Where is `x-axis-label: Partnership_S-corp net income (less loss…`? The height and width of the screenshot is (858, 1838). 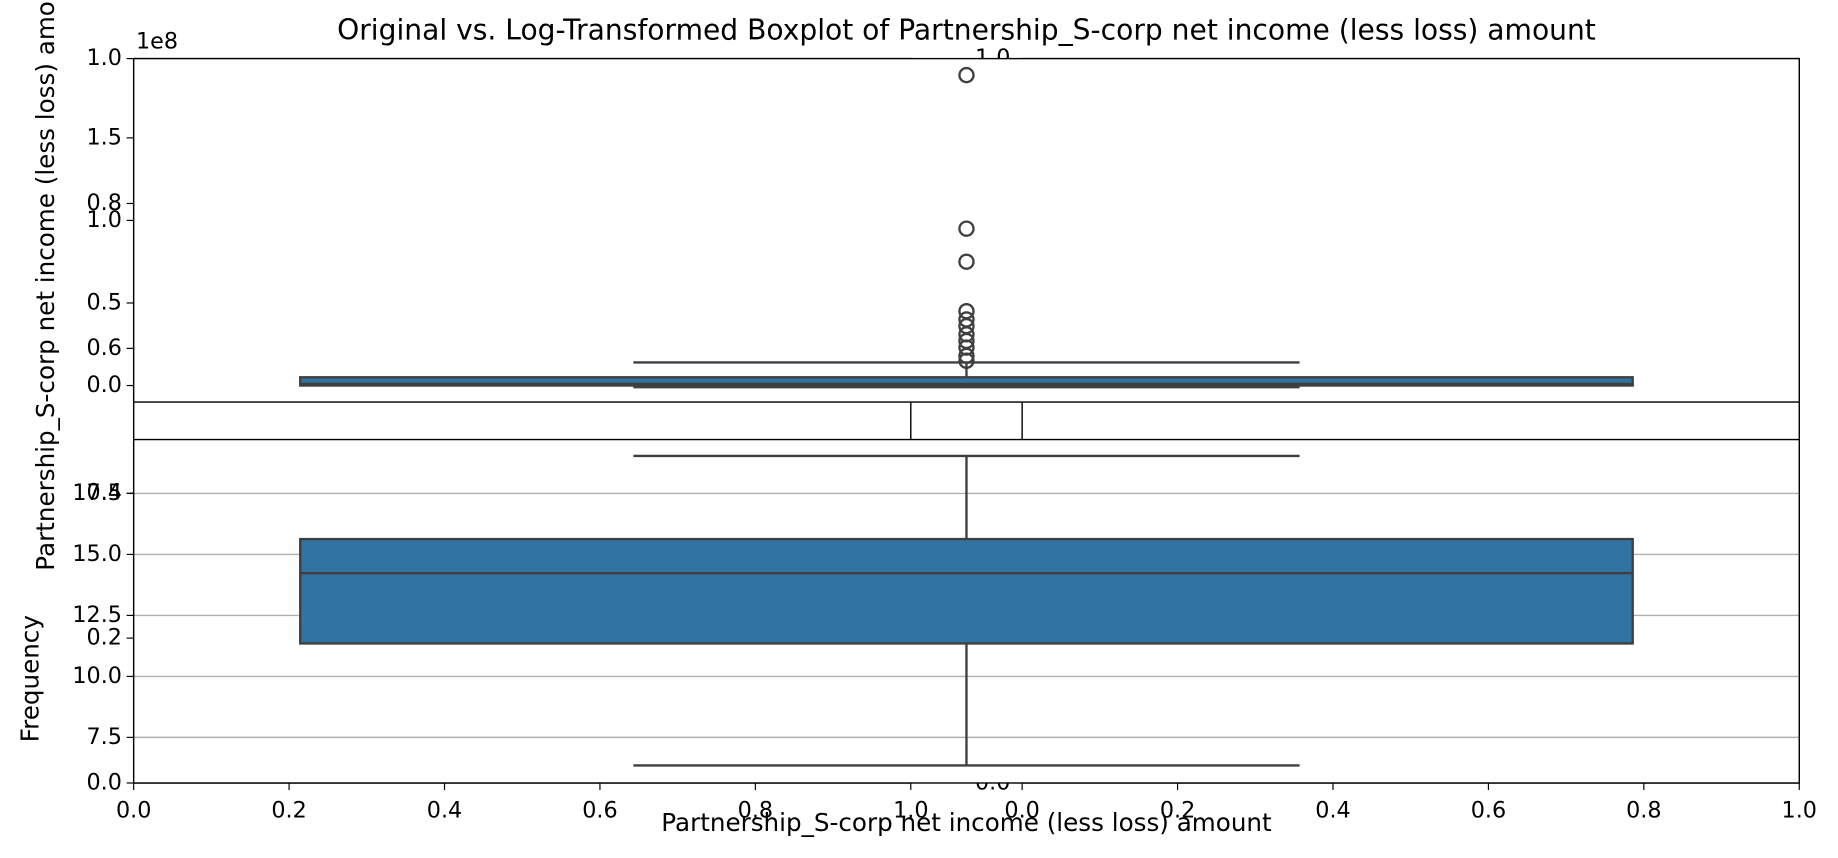
x-axis-label: Partnership_S-corp net income (less loss… is located at coordinates (966, 822).